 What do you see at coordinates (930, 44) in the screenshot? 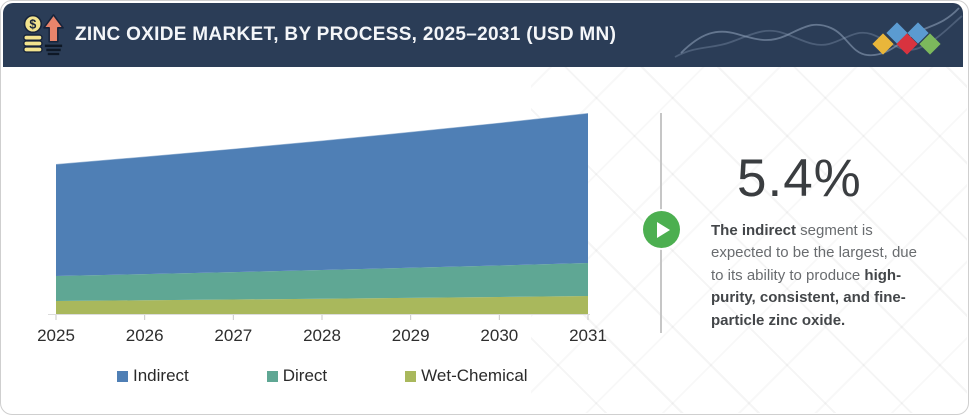
I see `diamond-green` at bounding box center [930, 44].